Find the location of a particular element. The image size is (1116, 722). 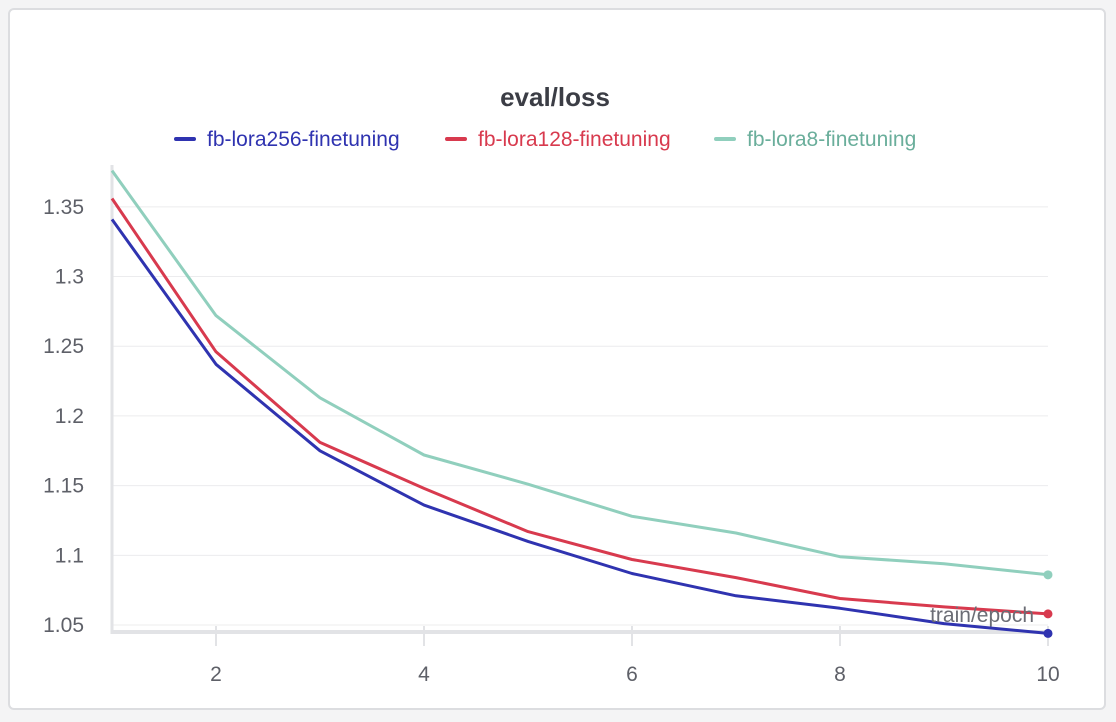

chart-title: eval/loss is located at coordinates (555, 97).